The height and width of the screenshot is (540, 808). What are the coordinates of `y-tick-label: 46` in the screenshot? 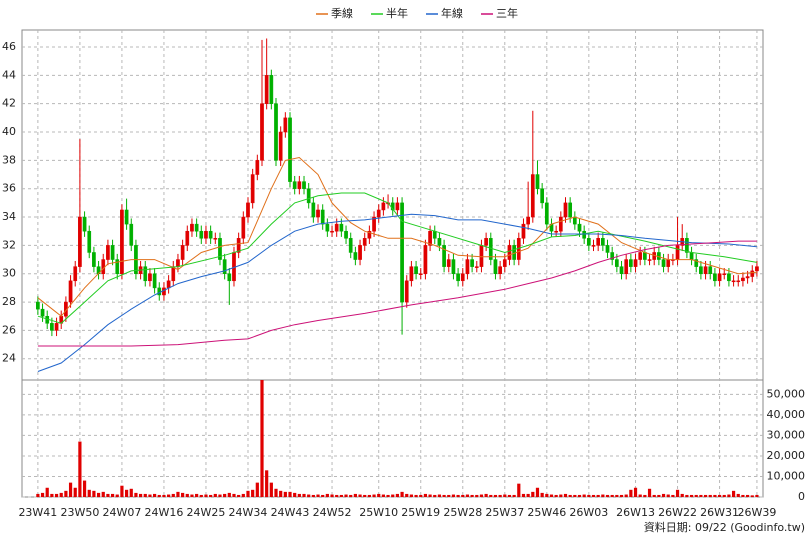 It's located at (9, 46).